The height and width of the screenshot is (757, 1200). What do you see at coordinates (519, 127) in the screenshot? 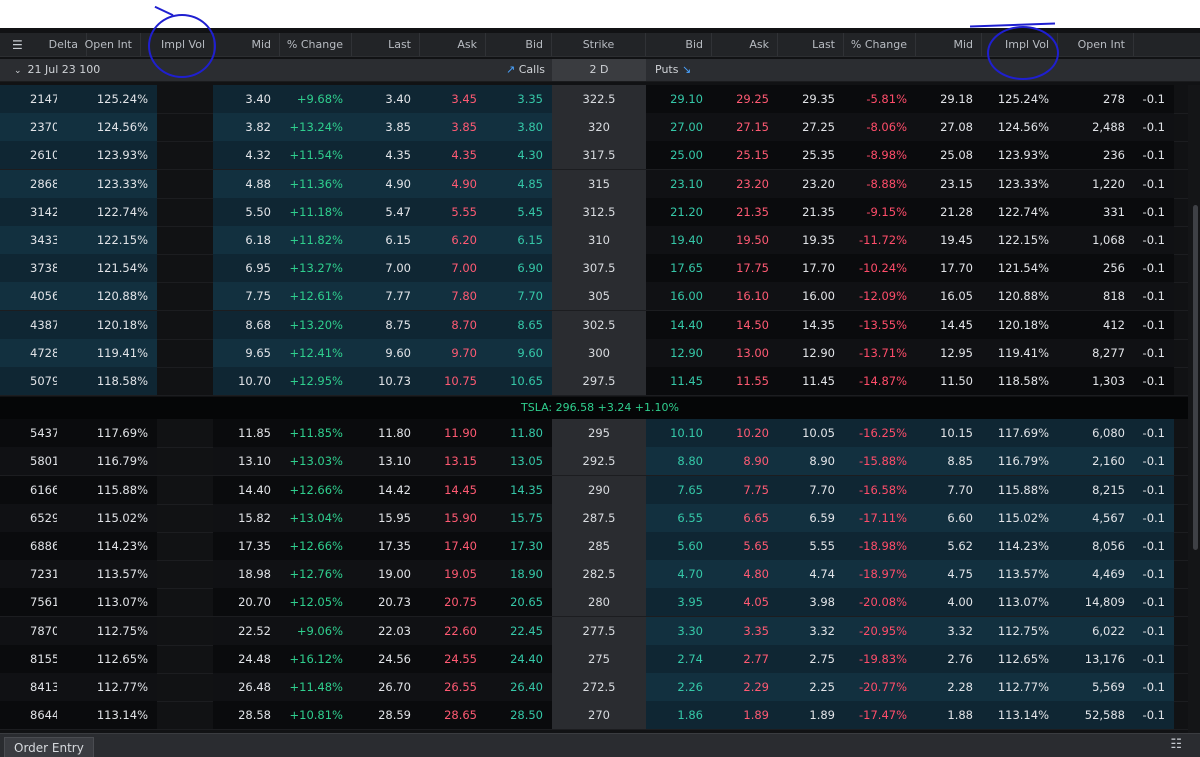
I see `call-cell-bid: 3.80` at bounding box center [519, 127].